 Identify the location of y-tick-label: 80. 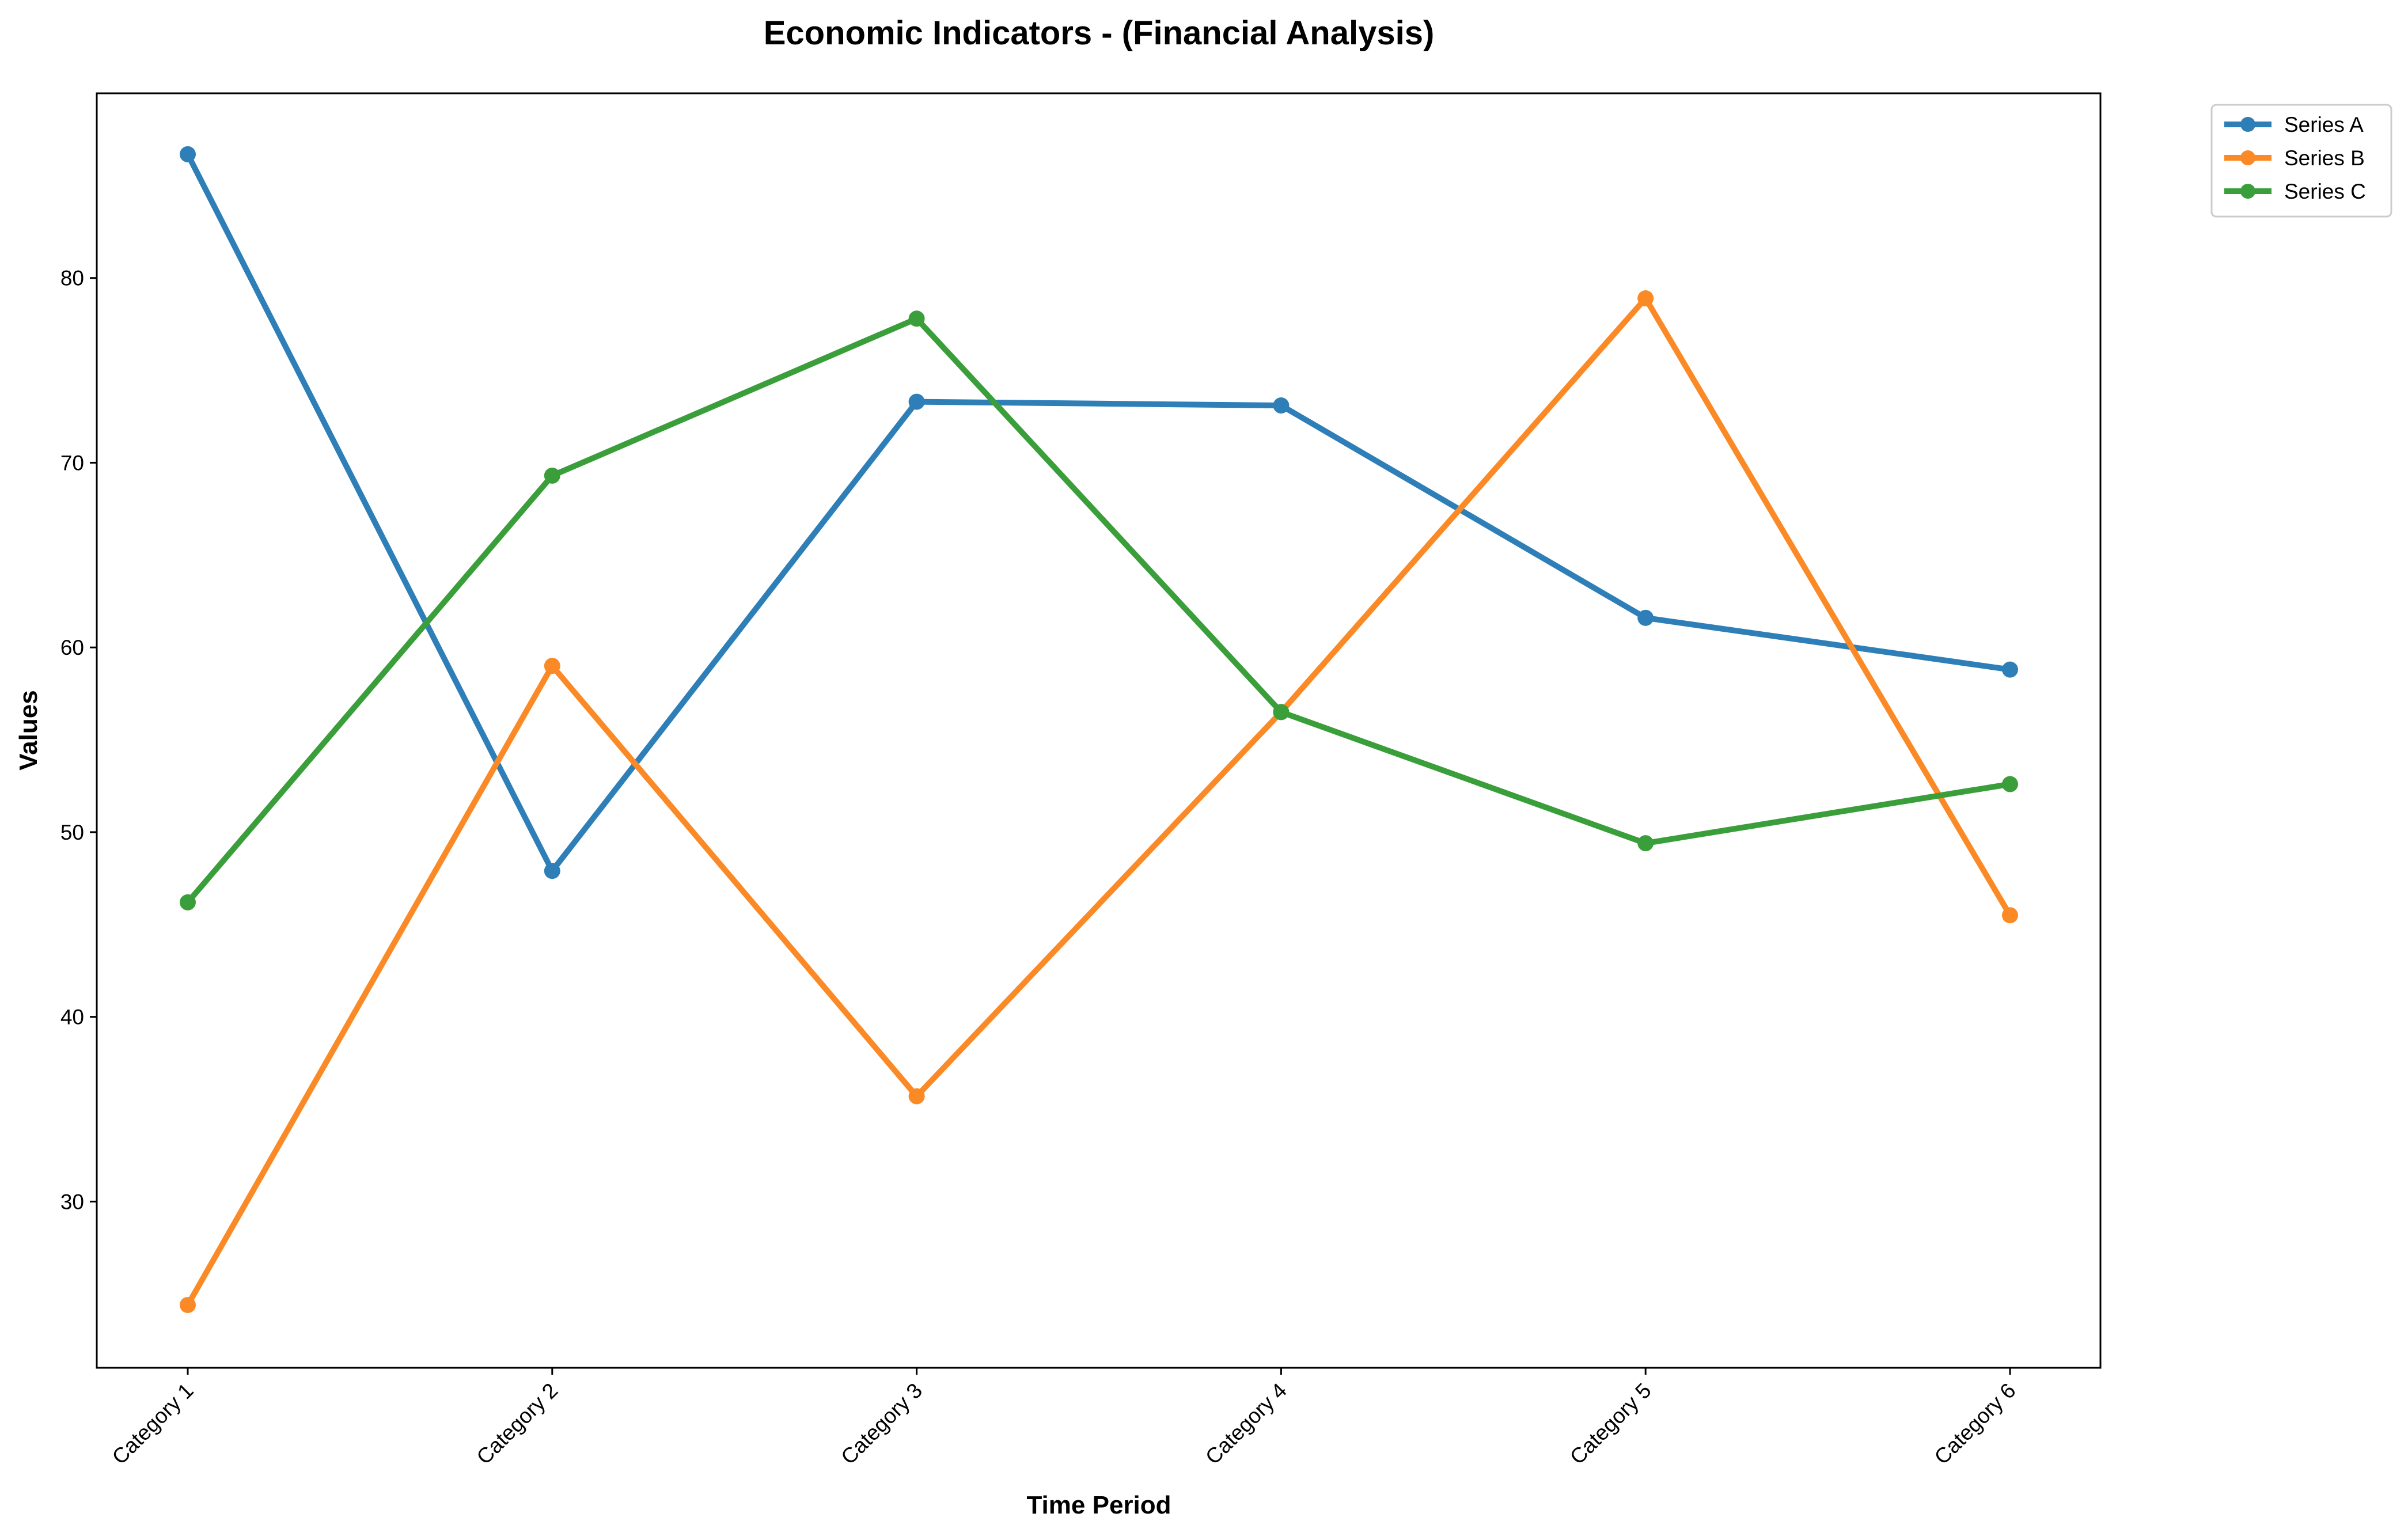
(72, 278).